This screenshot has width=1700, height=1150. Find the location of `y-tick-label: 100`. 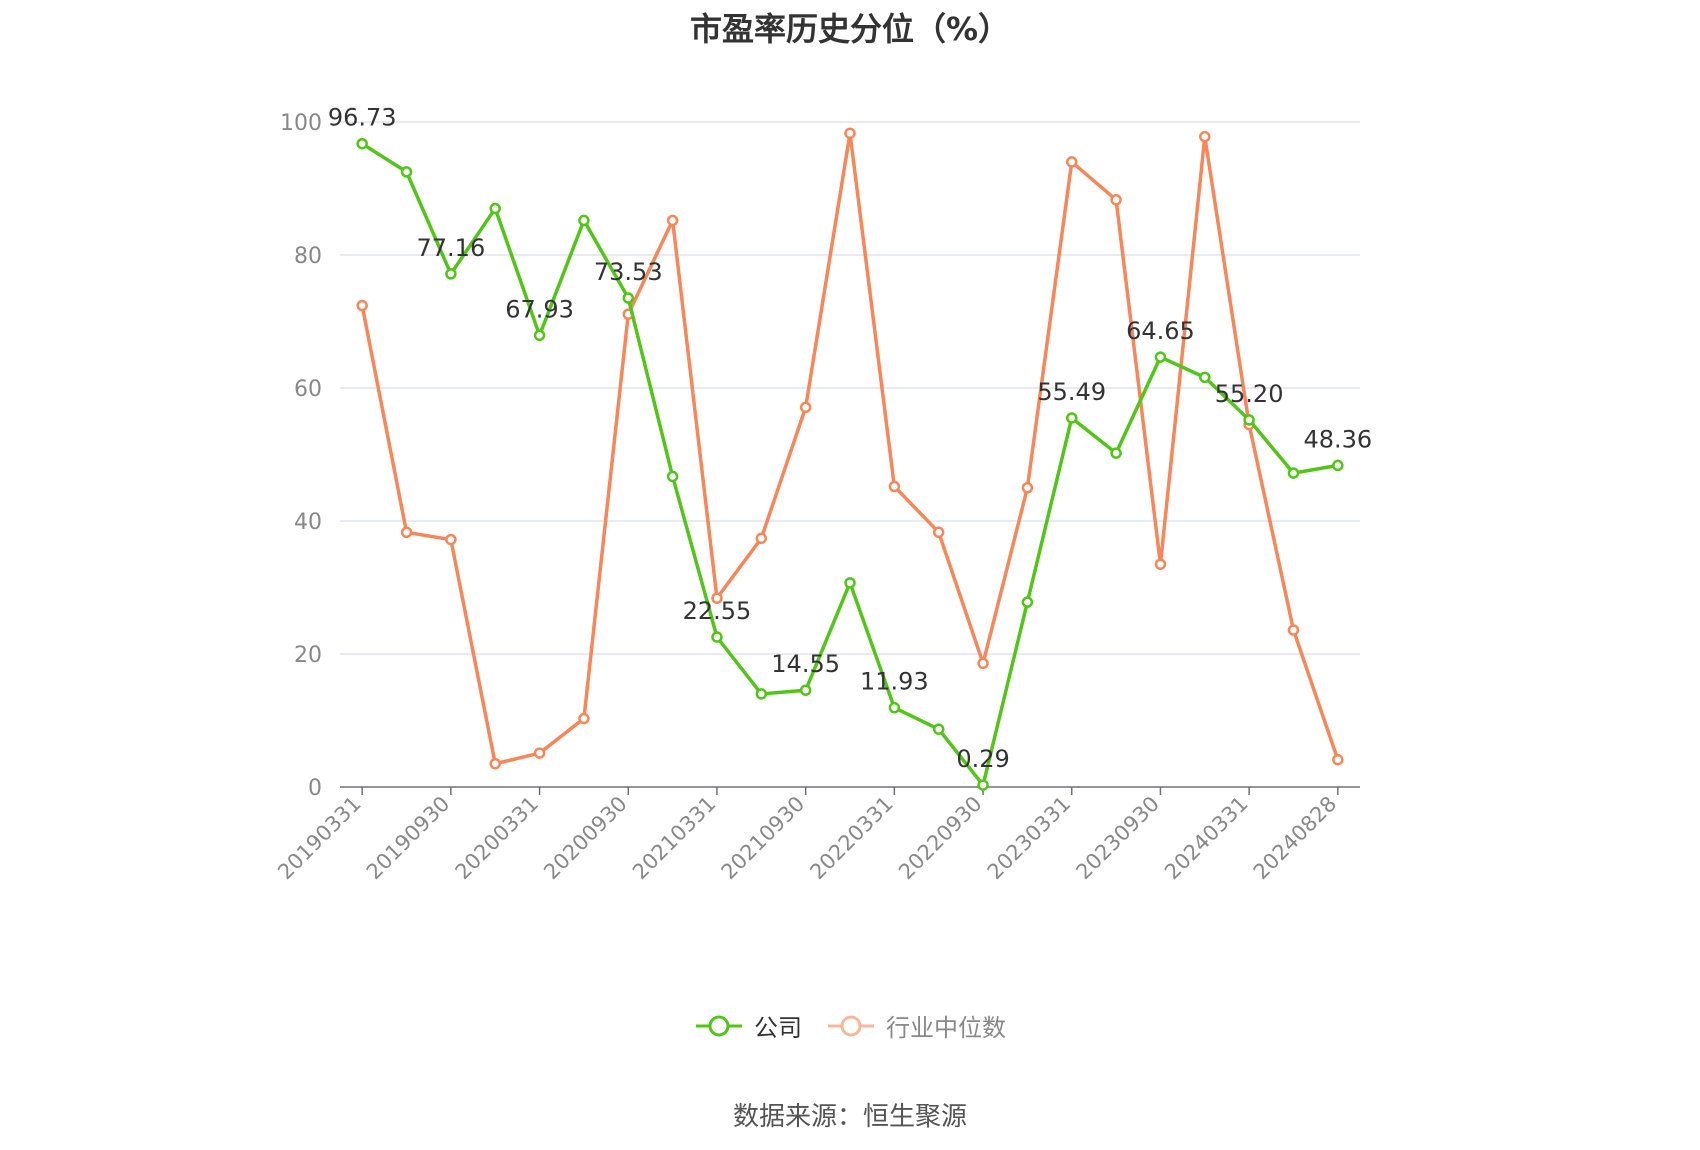

y-tick-label: 100 is located at coordinates (301, 123).